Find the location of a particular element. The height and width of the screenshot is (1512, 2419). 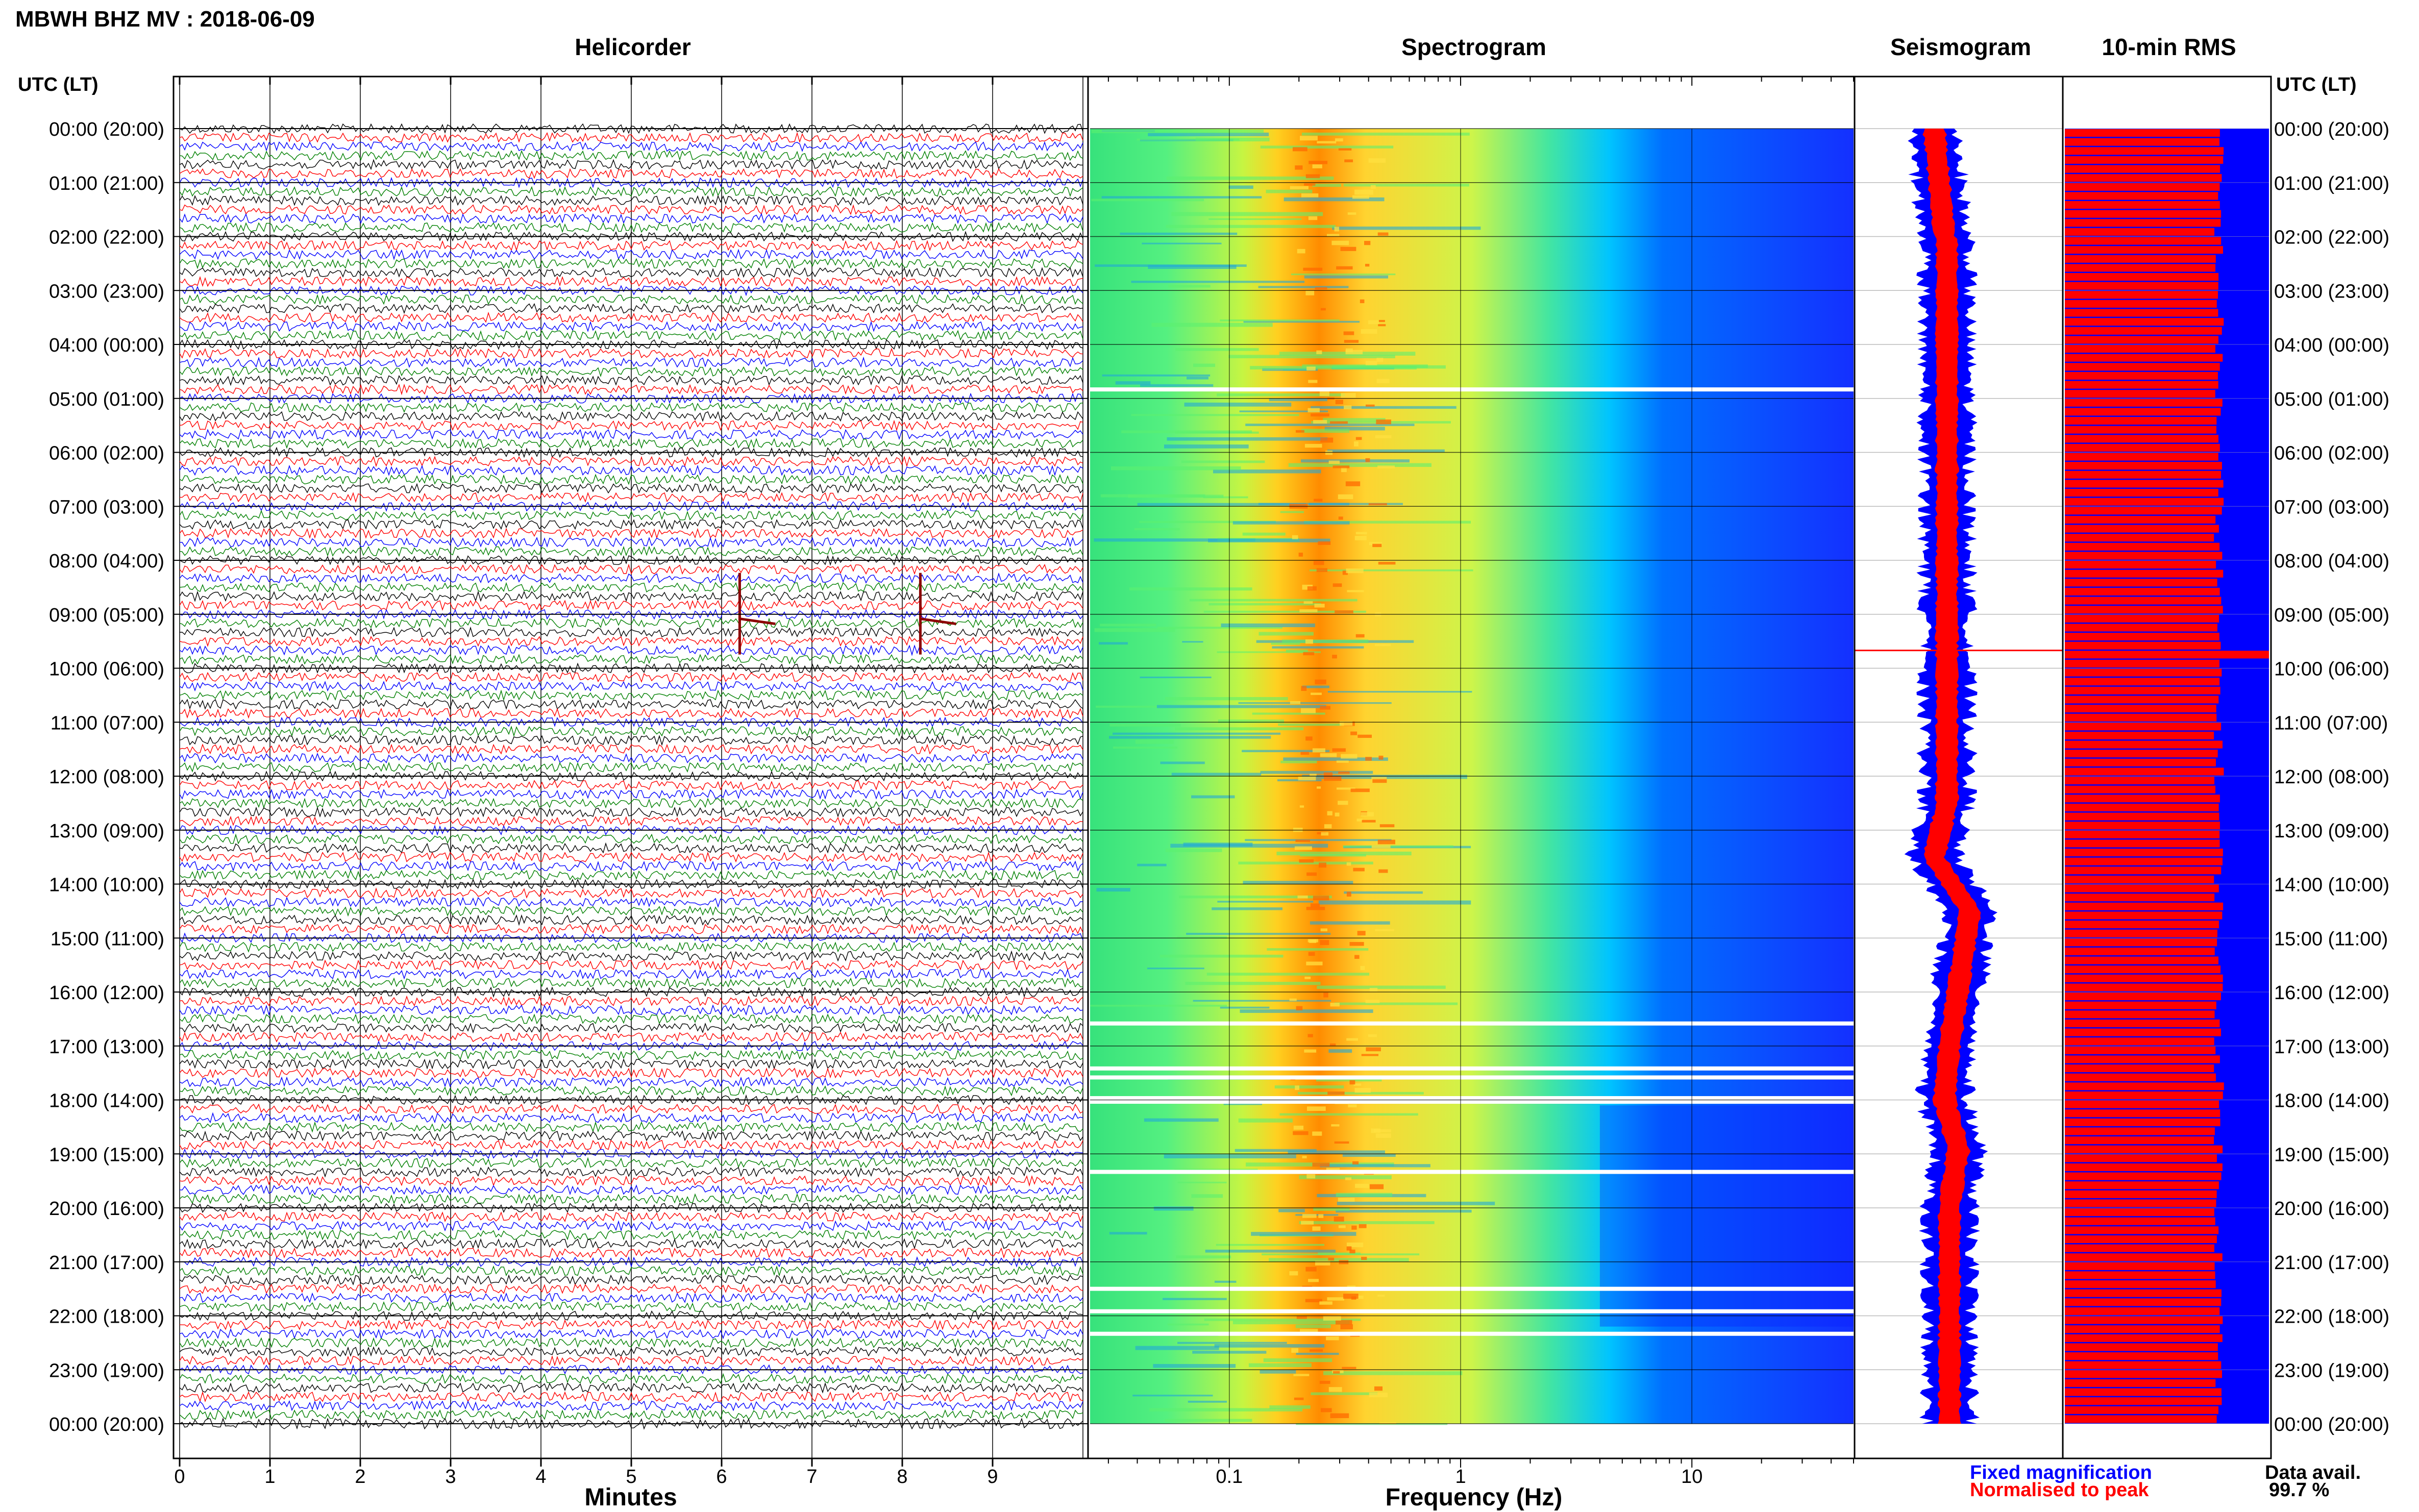

time-label-left: 03:00 (23:00) is located at coordinates (106, 291).